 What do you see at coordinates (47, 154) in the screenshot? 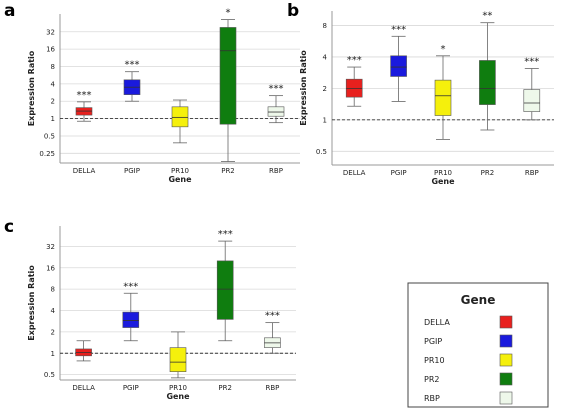
I see `y-tick-label: 0.25` at bounding box center [47, 154].